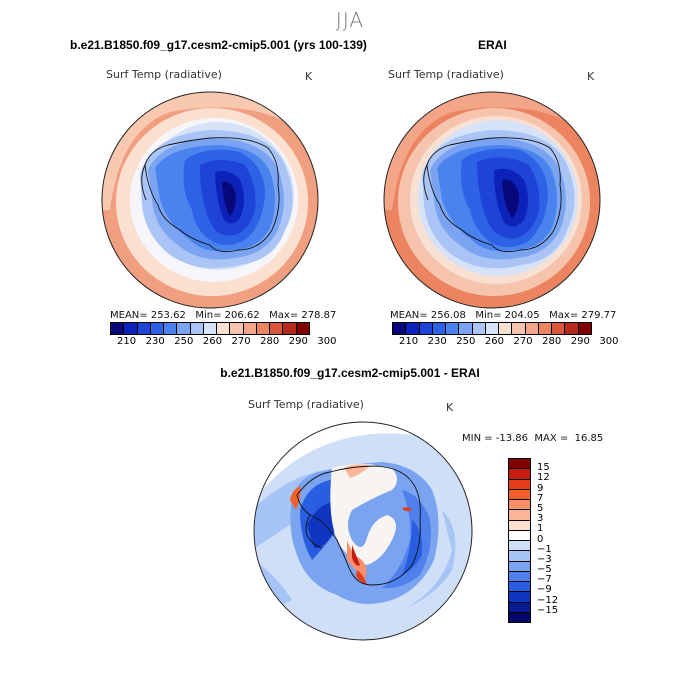 The width and height of the screenshot is (700, 700). What do you see at coordinates (544, 580) in the screenshot?
I see `colorbar-tick-label: −7` at bounding box center [544, 580].